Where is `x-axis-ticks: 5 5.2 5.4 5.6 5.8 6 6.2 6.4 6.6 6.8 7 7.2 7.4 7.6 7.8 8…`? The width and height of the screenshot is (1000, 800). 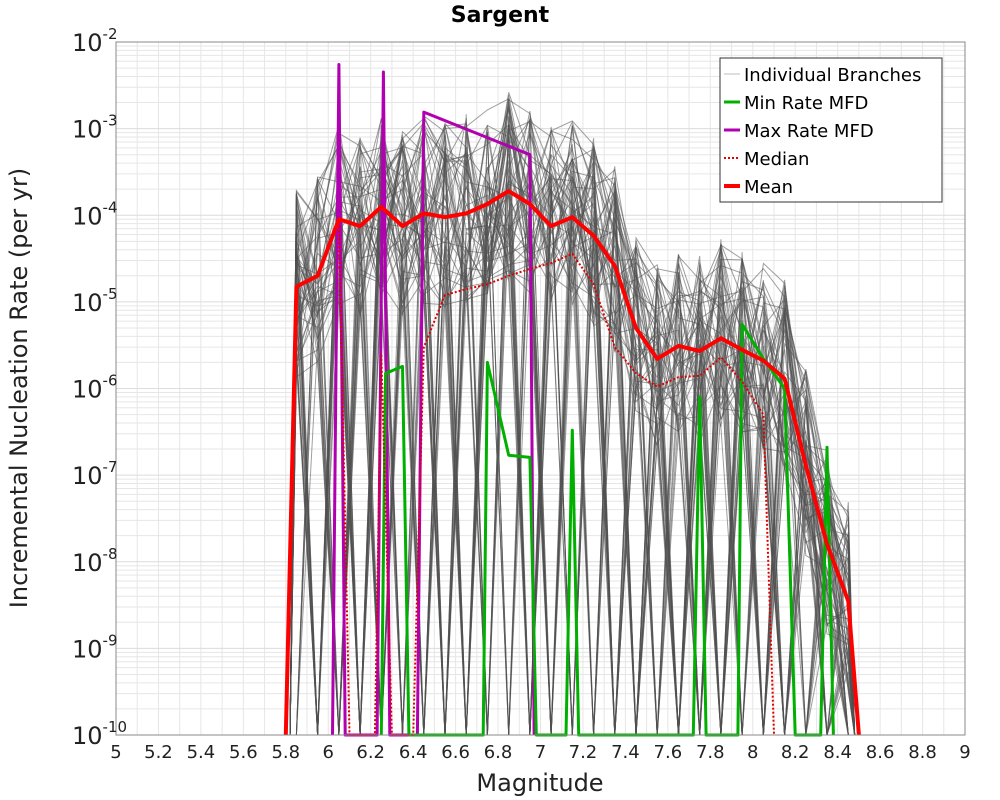 x-axis-ticks: 5 5.2 5.4 5.6 5.8 6 6.2 6.4 6.6 6.8 7 7.2 7.4 7.6 7.8 8… is located at coordinates (540, 752).